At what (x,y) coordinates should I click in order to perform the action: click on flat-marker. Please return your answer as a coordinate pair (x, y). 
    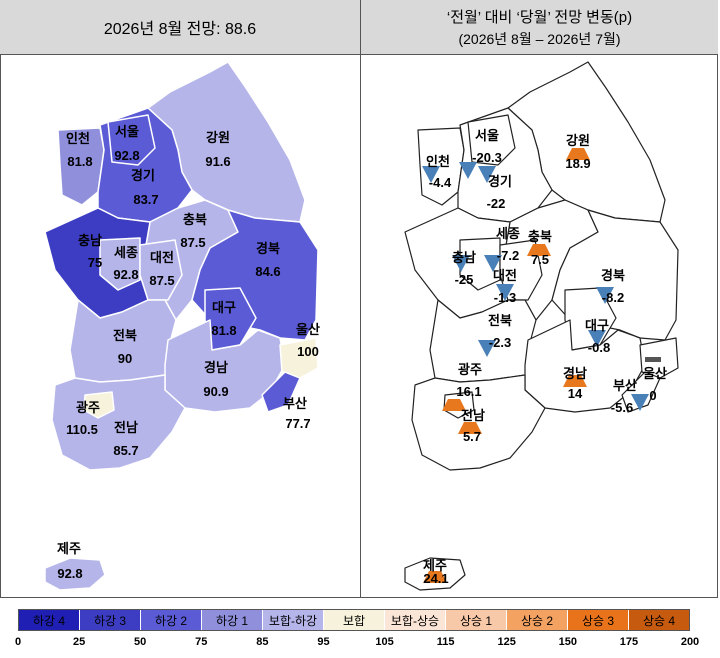
    Looking at the image, I should click on (653, 359).